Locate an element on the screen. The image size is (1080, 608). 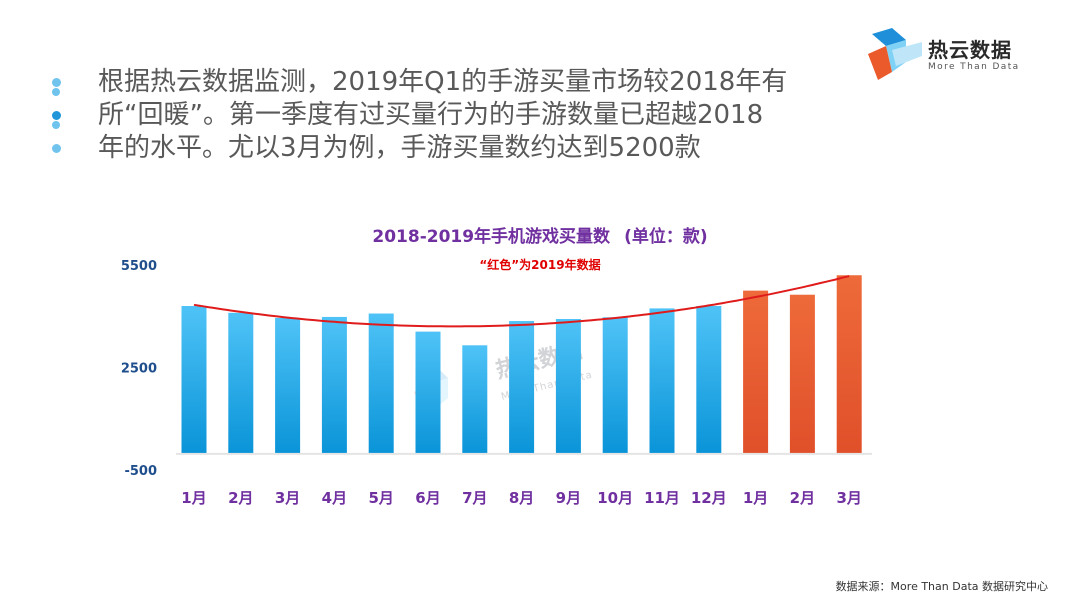
bullet-line-3: 年的水平。尤以3月为例，手游买量数约达到5200款 is located at coordinates (447, 148).